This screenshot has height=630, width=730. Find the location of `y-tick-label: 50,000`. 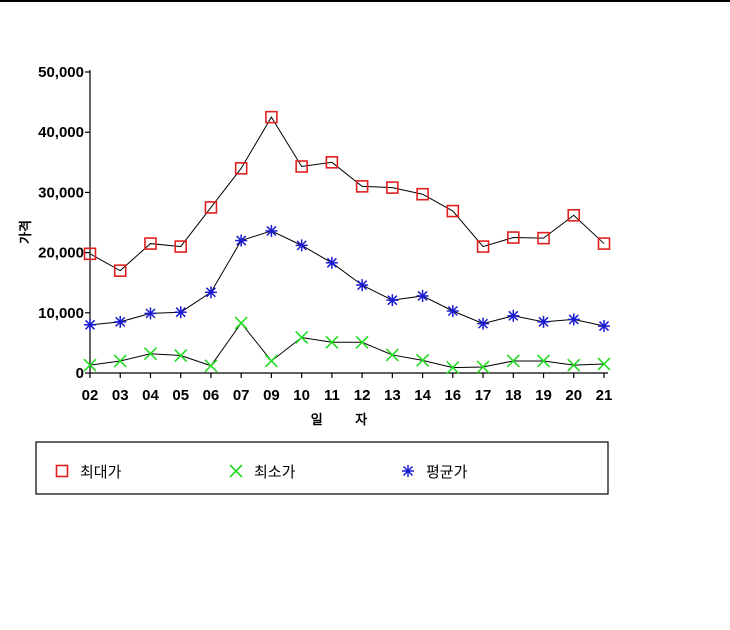

y-tick-label: 50,000 is located at coordinates (61, 72).